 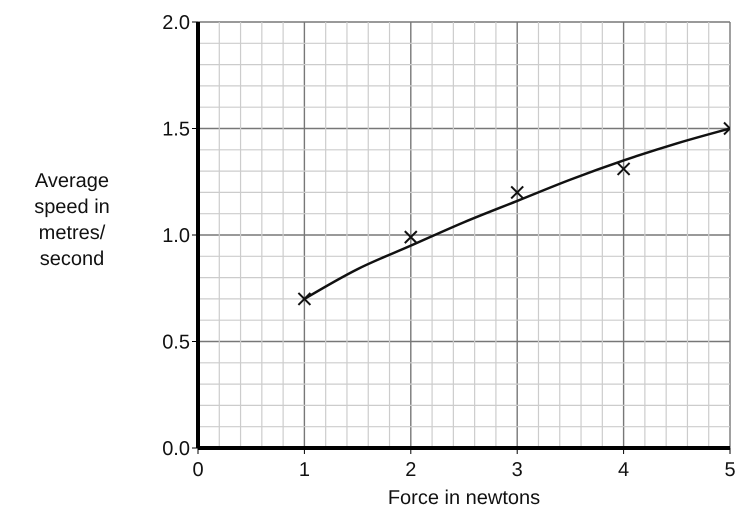 I want to click on x-tick-label: 2, so click(x=410, y=470).